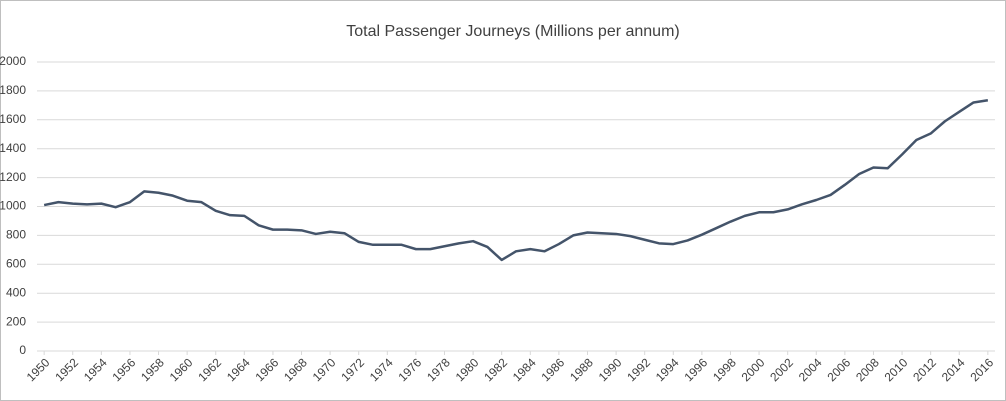 Image resolution: width=1006 pixels, height=401 pixels. I want to click on y-tick-label: 400, so click(16, 292).